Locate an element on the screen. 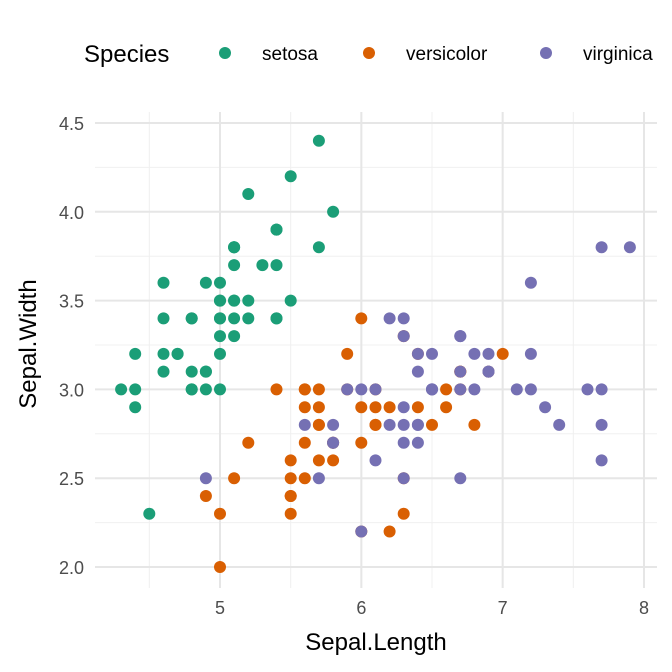  legend-label-virginica: virginica is located at coordinates (618, 54).